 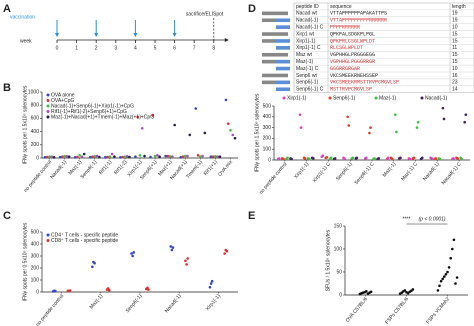 What do you see at coordinates (25, 261) in the screenshot?
I see `y-axis-label: IFNγ spots per 0.5x10⁵ splenocytes` at bounding box center [25, 261].